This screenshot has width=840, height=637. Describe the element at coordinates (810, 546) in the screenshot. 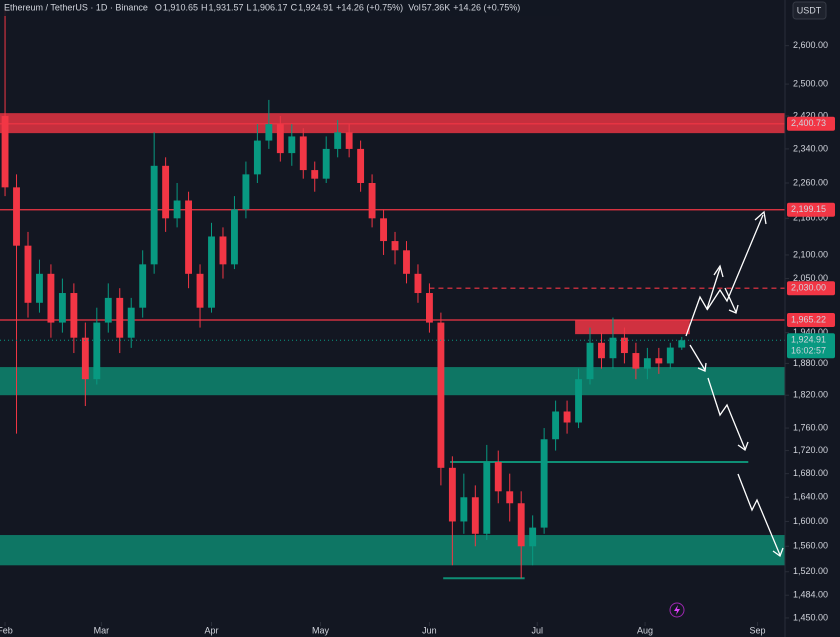

I see `y-tick-label: 1,560.00` at that location.